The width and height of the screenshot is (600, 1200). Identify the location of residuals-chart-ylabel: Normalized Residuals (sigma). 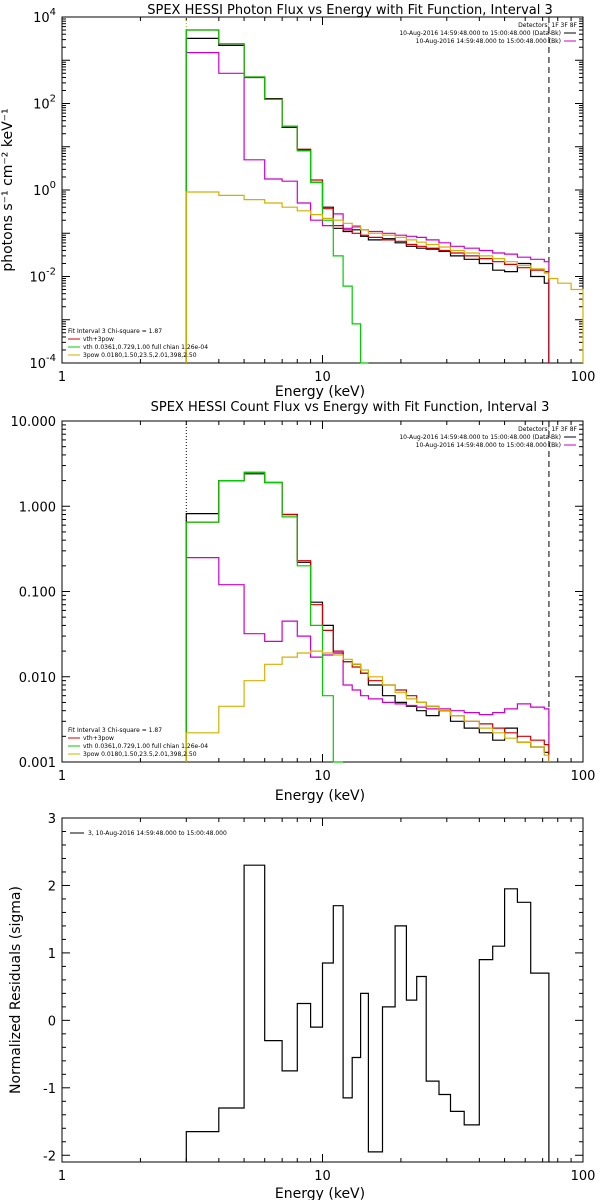
(16, 990).